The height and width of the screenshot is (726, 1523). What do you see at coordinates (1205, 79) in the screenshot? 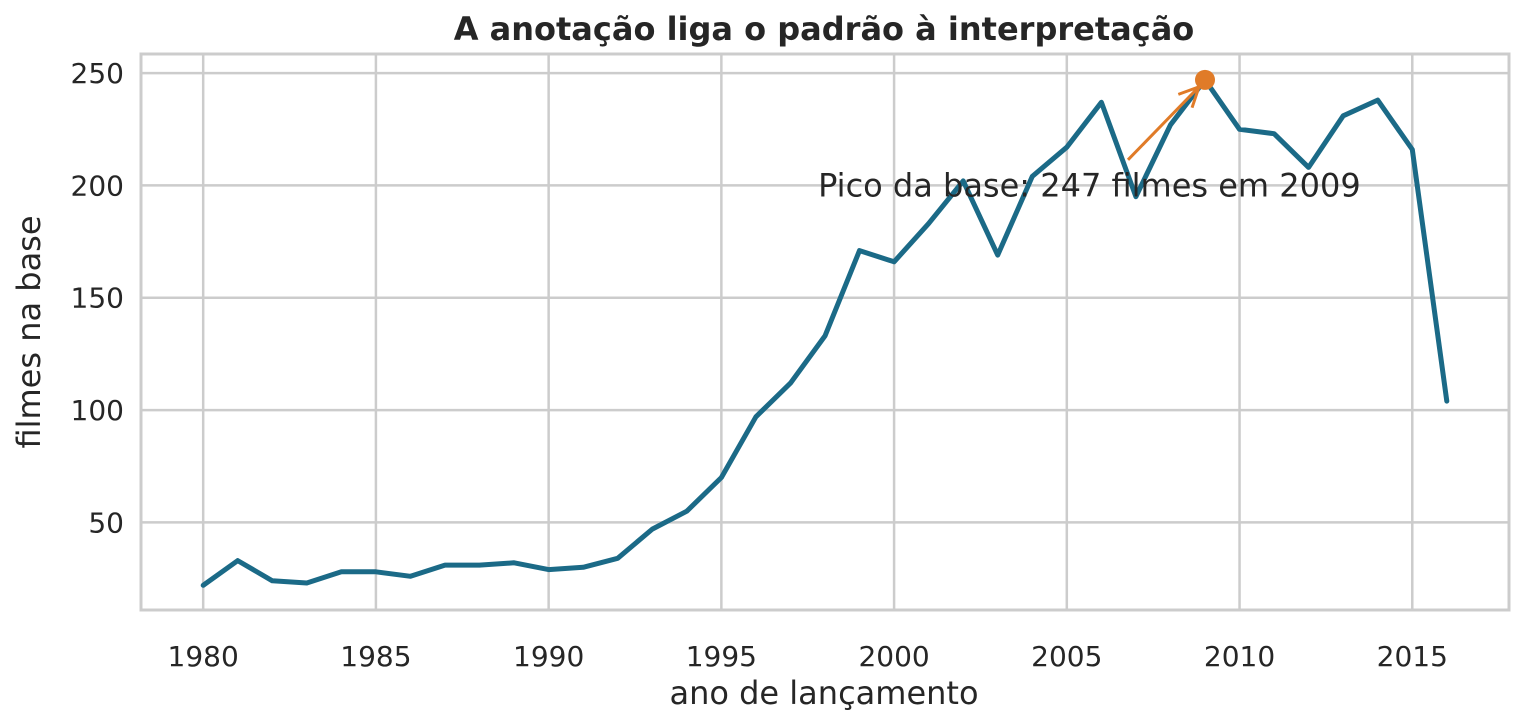
I see `peak-marker` at bounding box center [1205, 79].